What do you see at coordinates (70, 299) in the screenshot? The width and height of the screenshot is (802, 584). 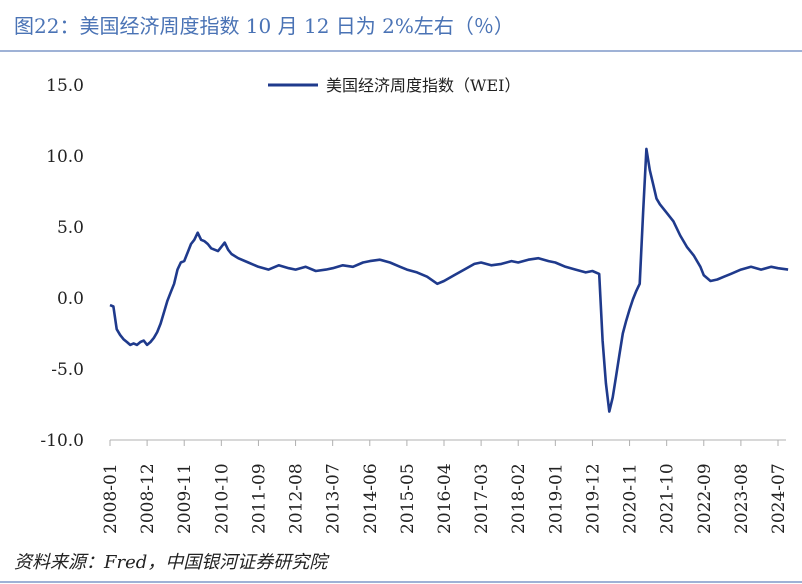 I see `y-tick-label: 0.0` at bounding box center [70, 299].